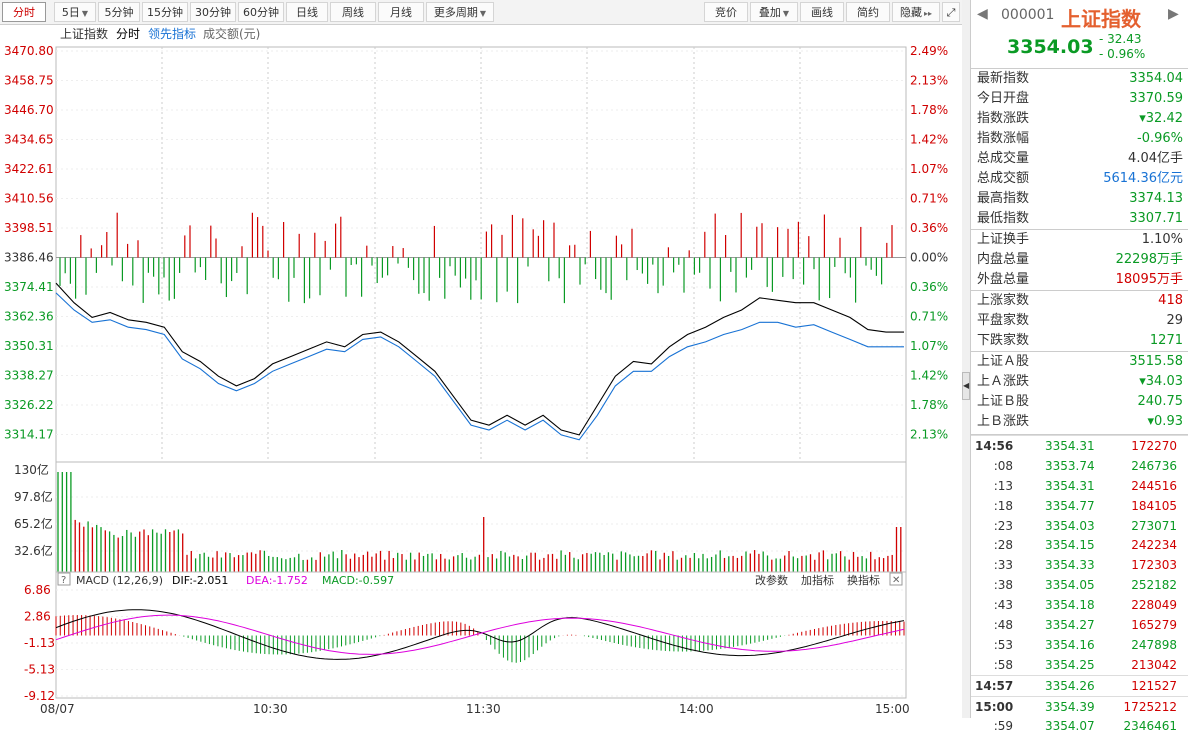 The image size is (1188, 736). Describe the element at coordinates (1079, 605) in the screenshot. I see `tick-row: :43 3354.18 228049` at that location.